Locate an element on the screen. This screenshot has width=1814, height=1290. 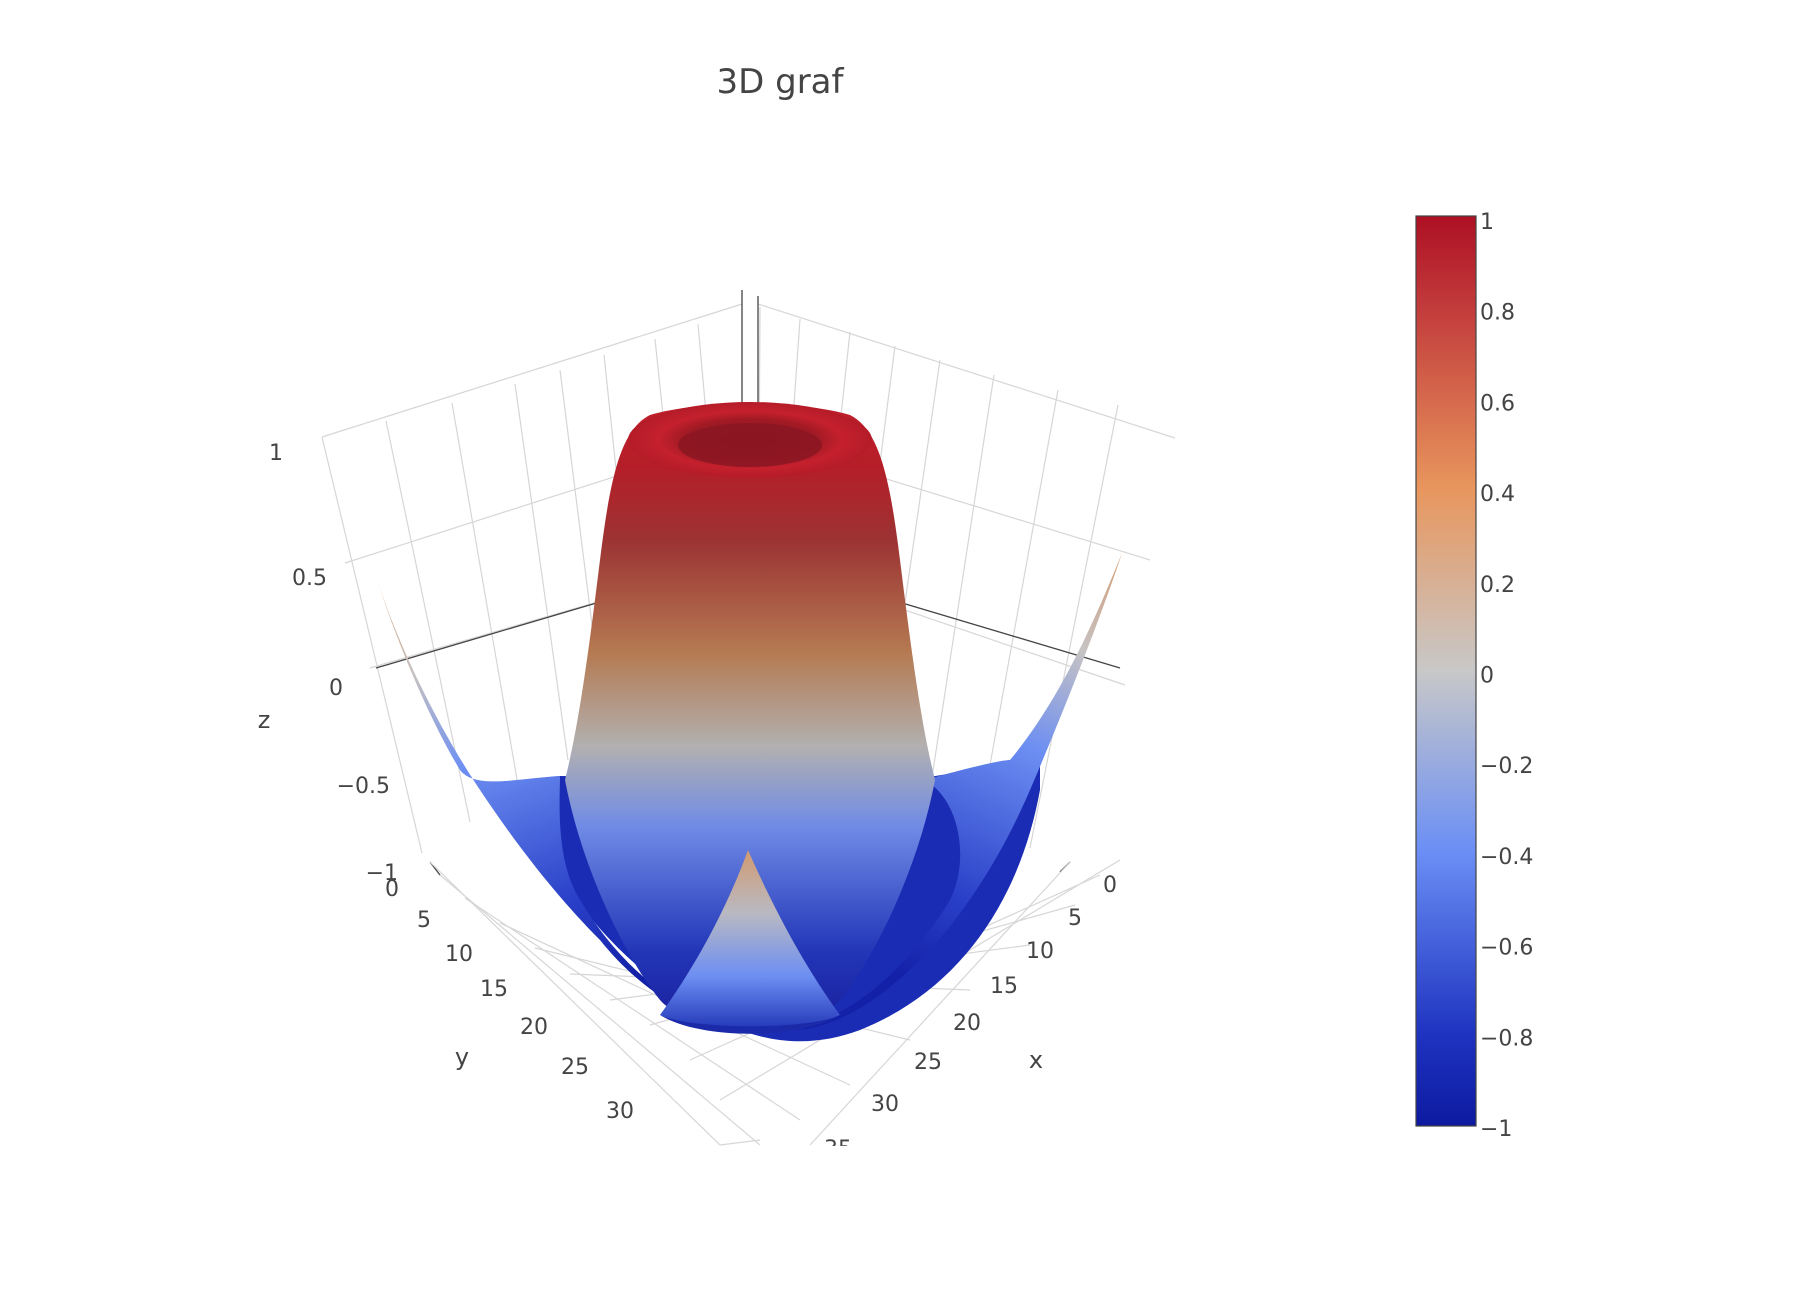
colorbar-tick: 0.6 is located at coordinates (1497, 403).